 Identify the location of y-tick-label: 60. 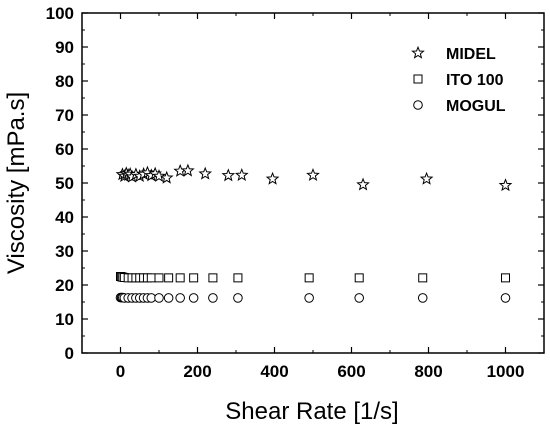
(64, 149).